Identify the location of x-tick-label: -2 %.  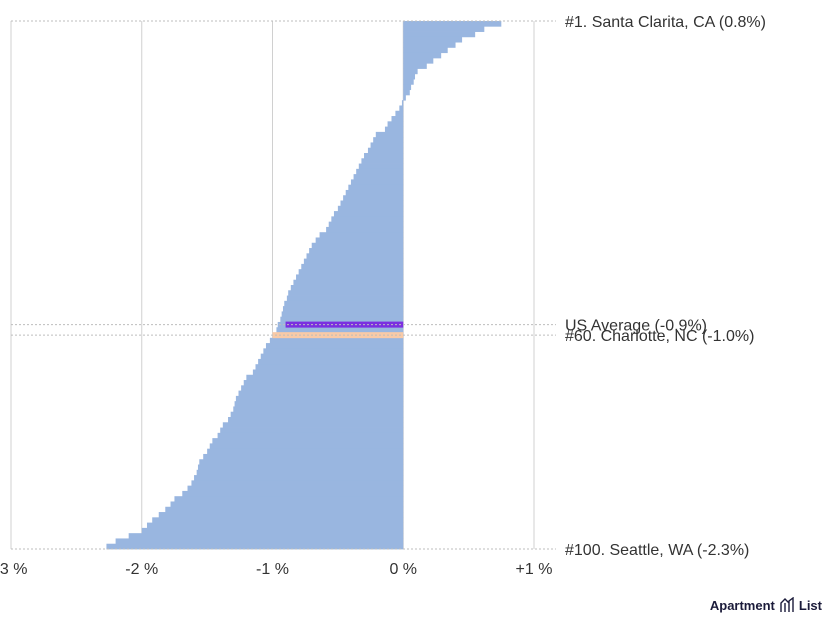
(141, 569).